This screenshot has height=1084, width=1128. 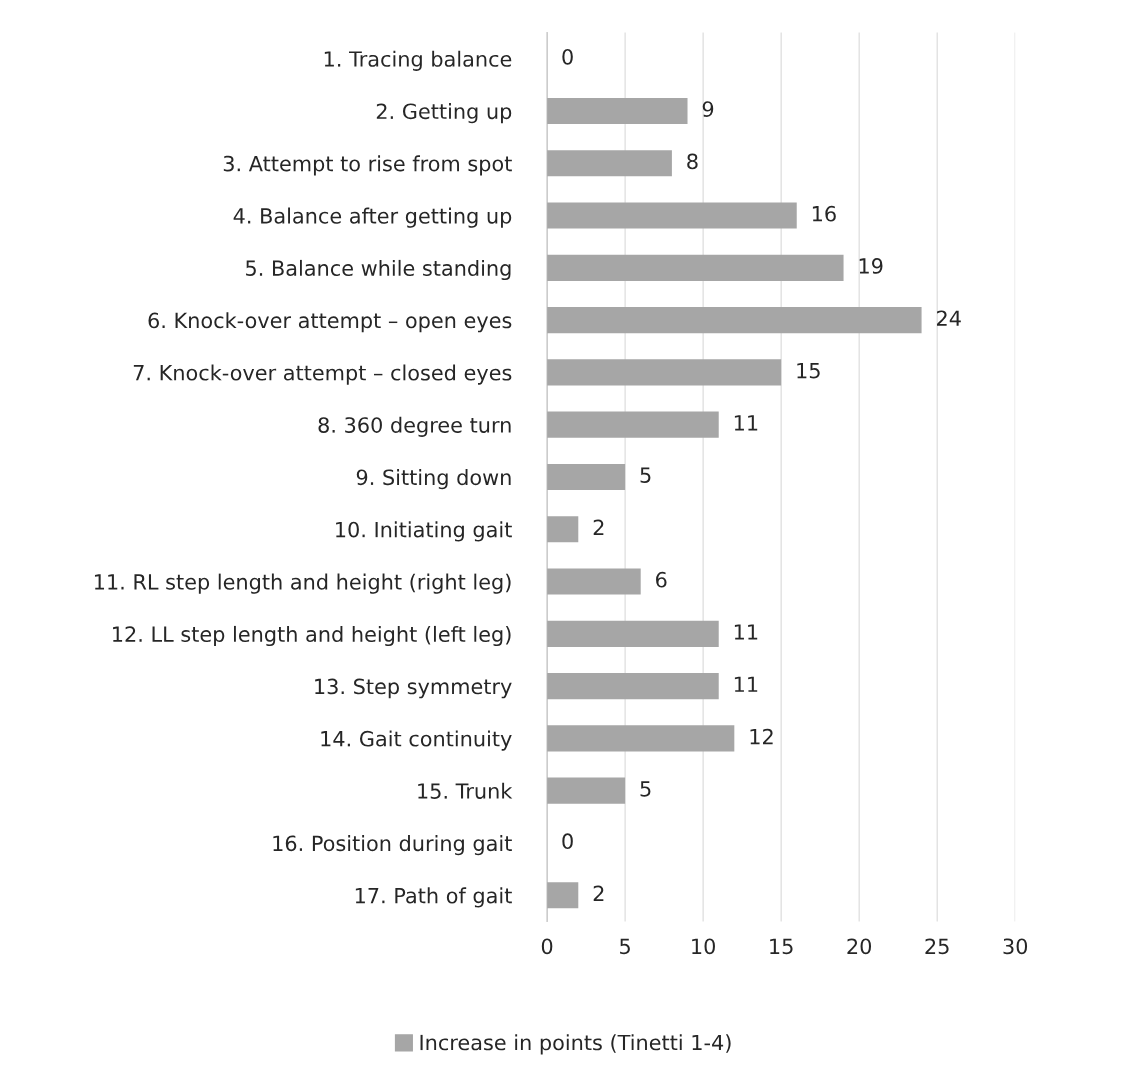 What do you see at coordinates (302, 583) in the screenshot?
I see `y-tick-label: 11. RL step length and height (right leg)` at bounding box center [302, 583].